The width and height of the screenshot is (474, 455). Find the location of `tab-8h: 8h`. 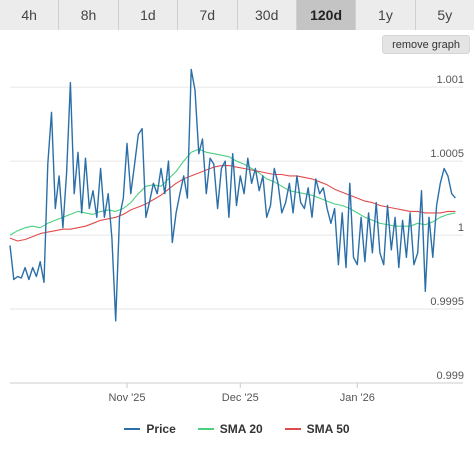

tab-8h: 8h is located at coordinates (89, 15).